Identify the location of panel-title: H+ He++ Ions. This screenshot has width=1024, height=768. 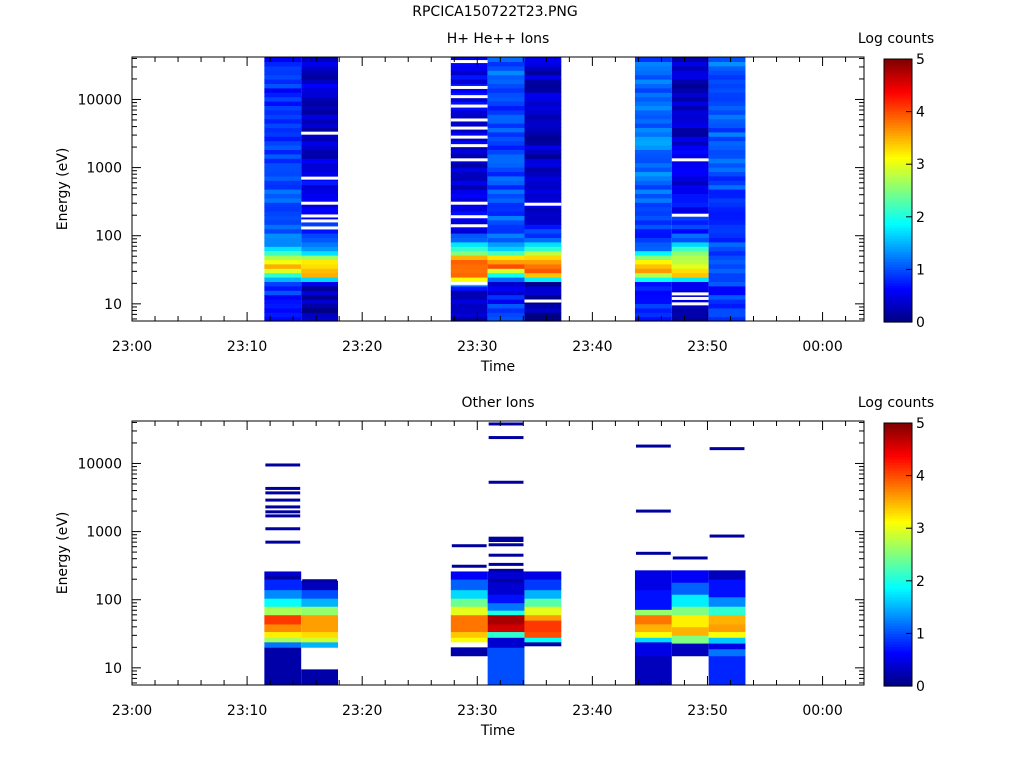
(498, 39).